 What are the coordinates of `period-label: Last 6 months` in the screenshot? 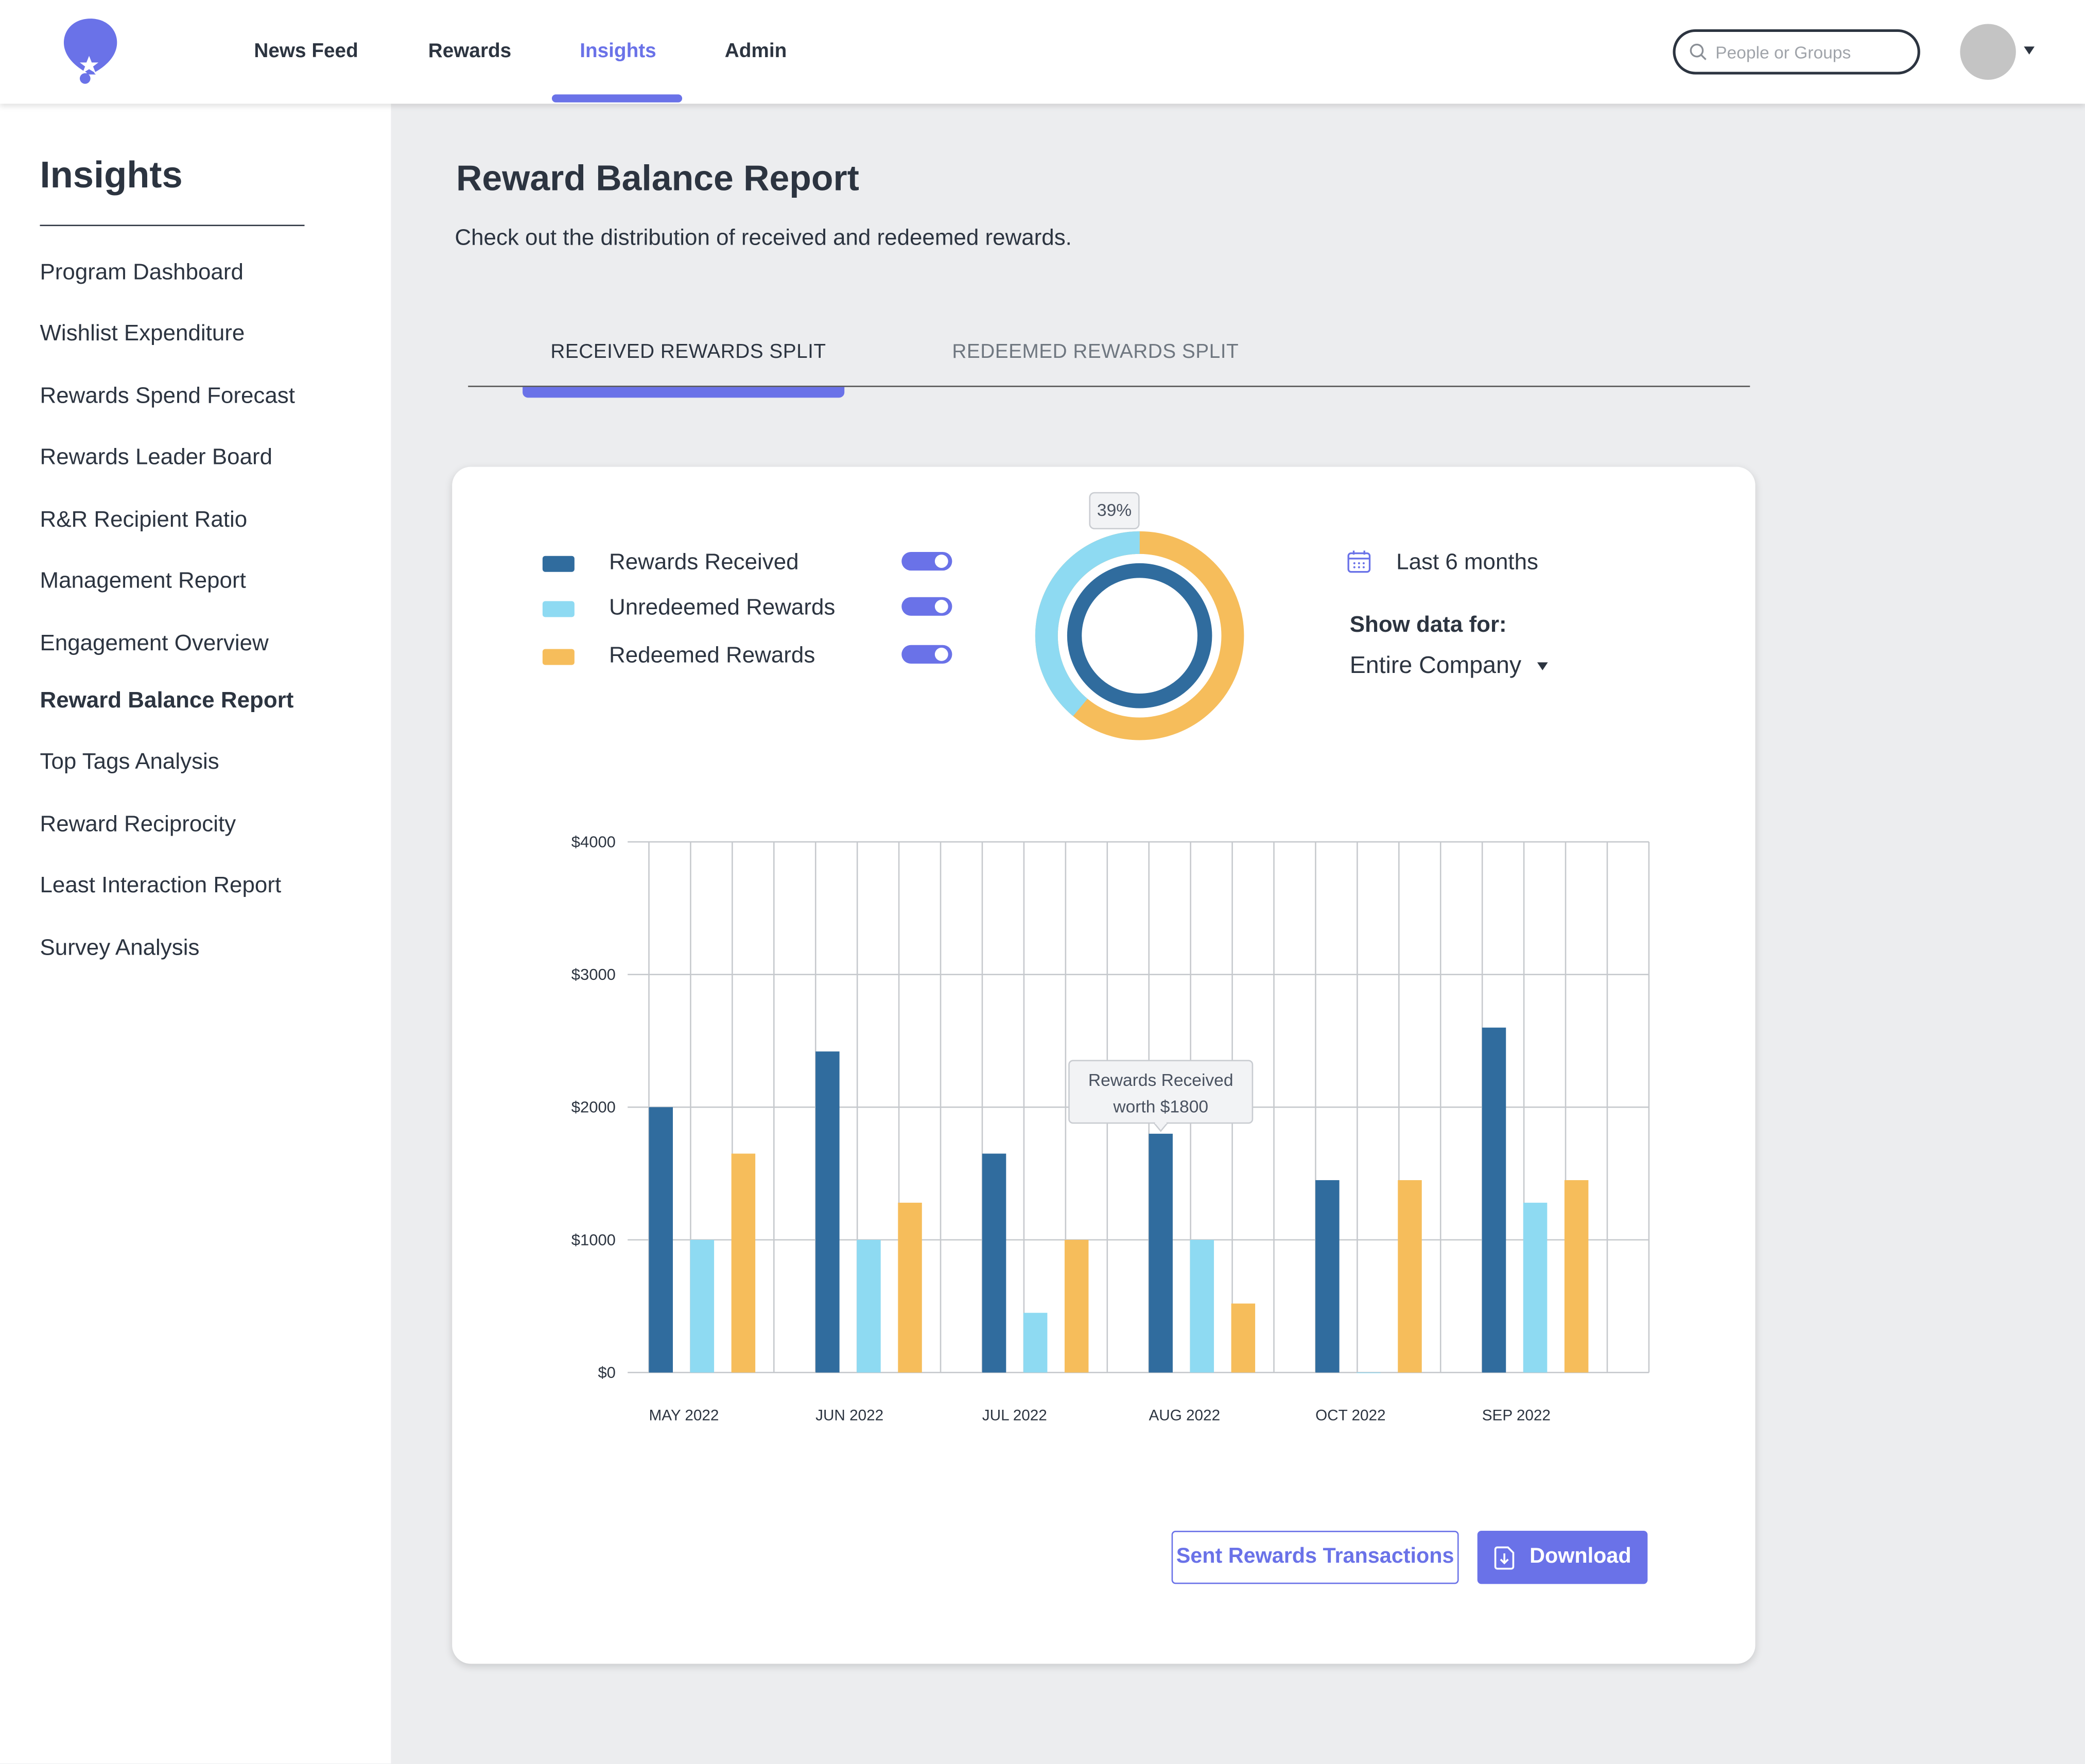 It's located at (1467, 562).